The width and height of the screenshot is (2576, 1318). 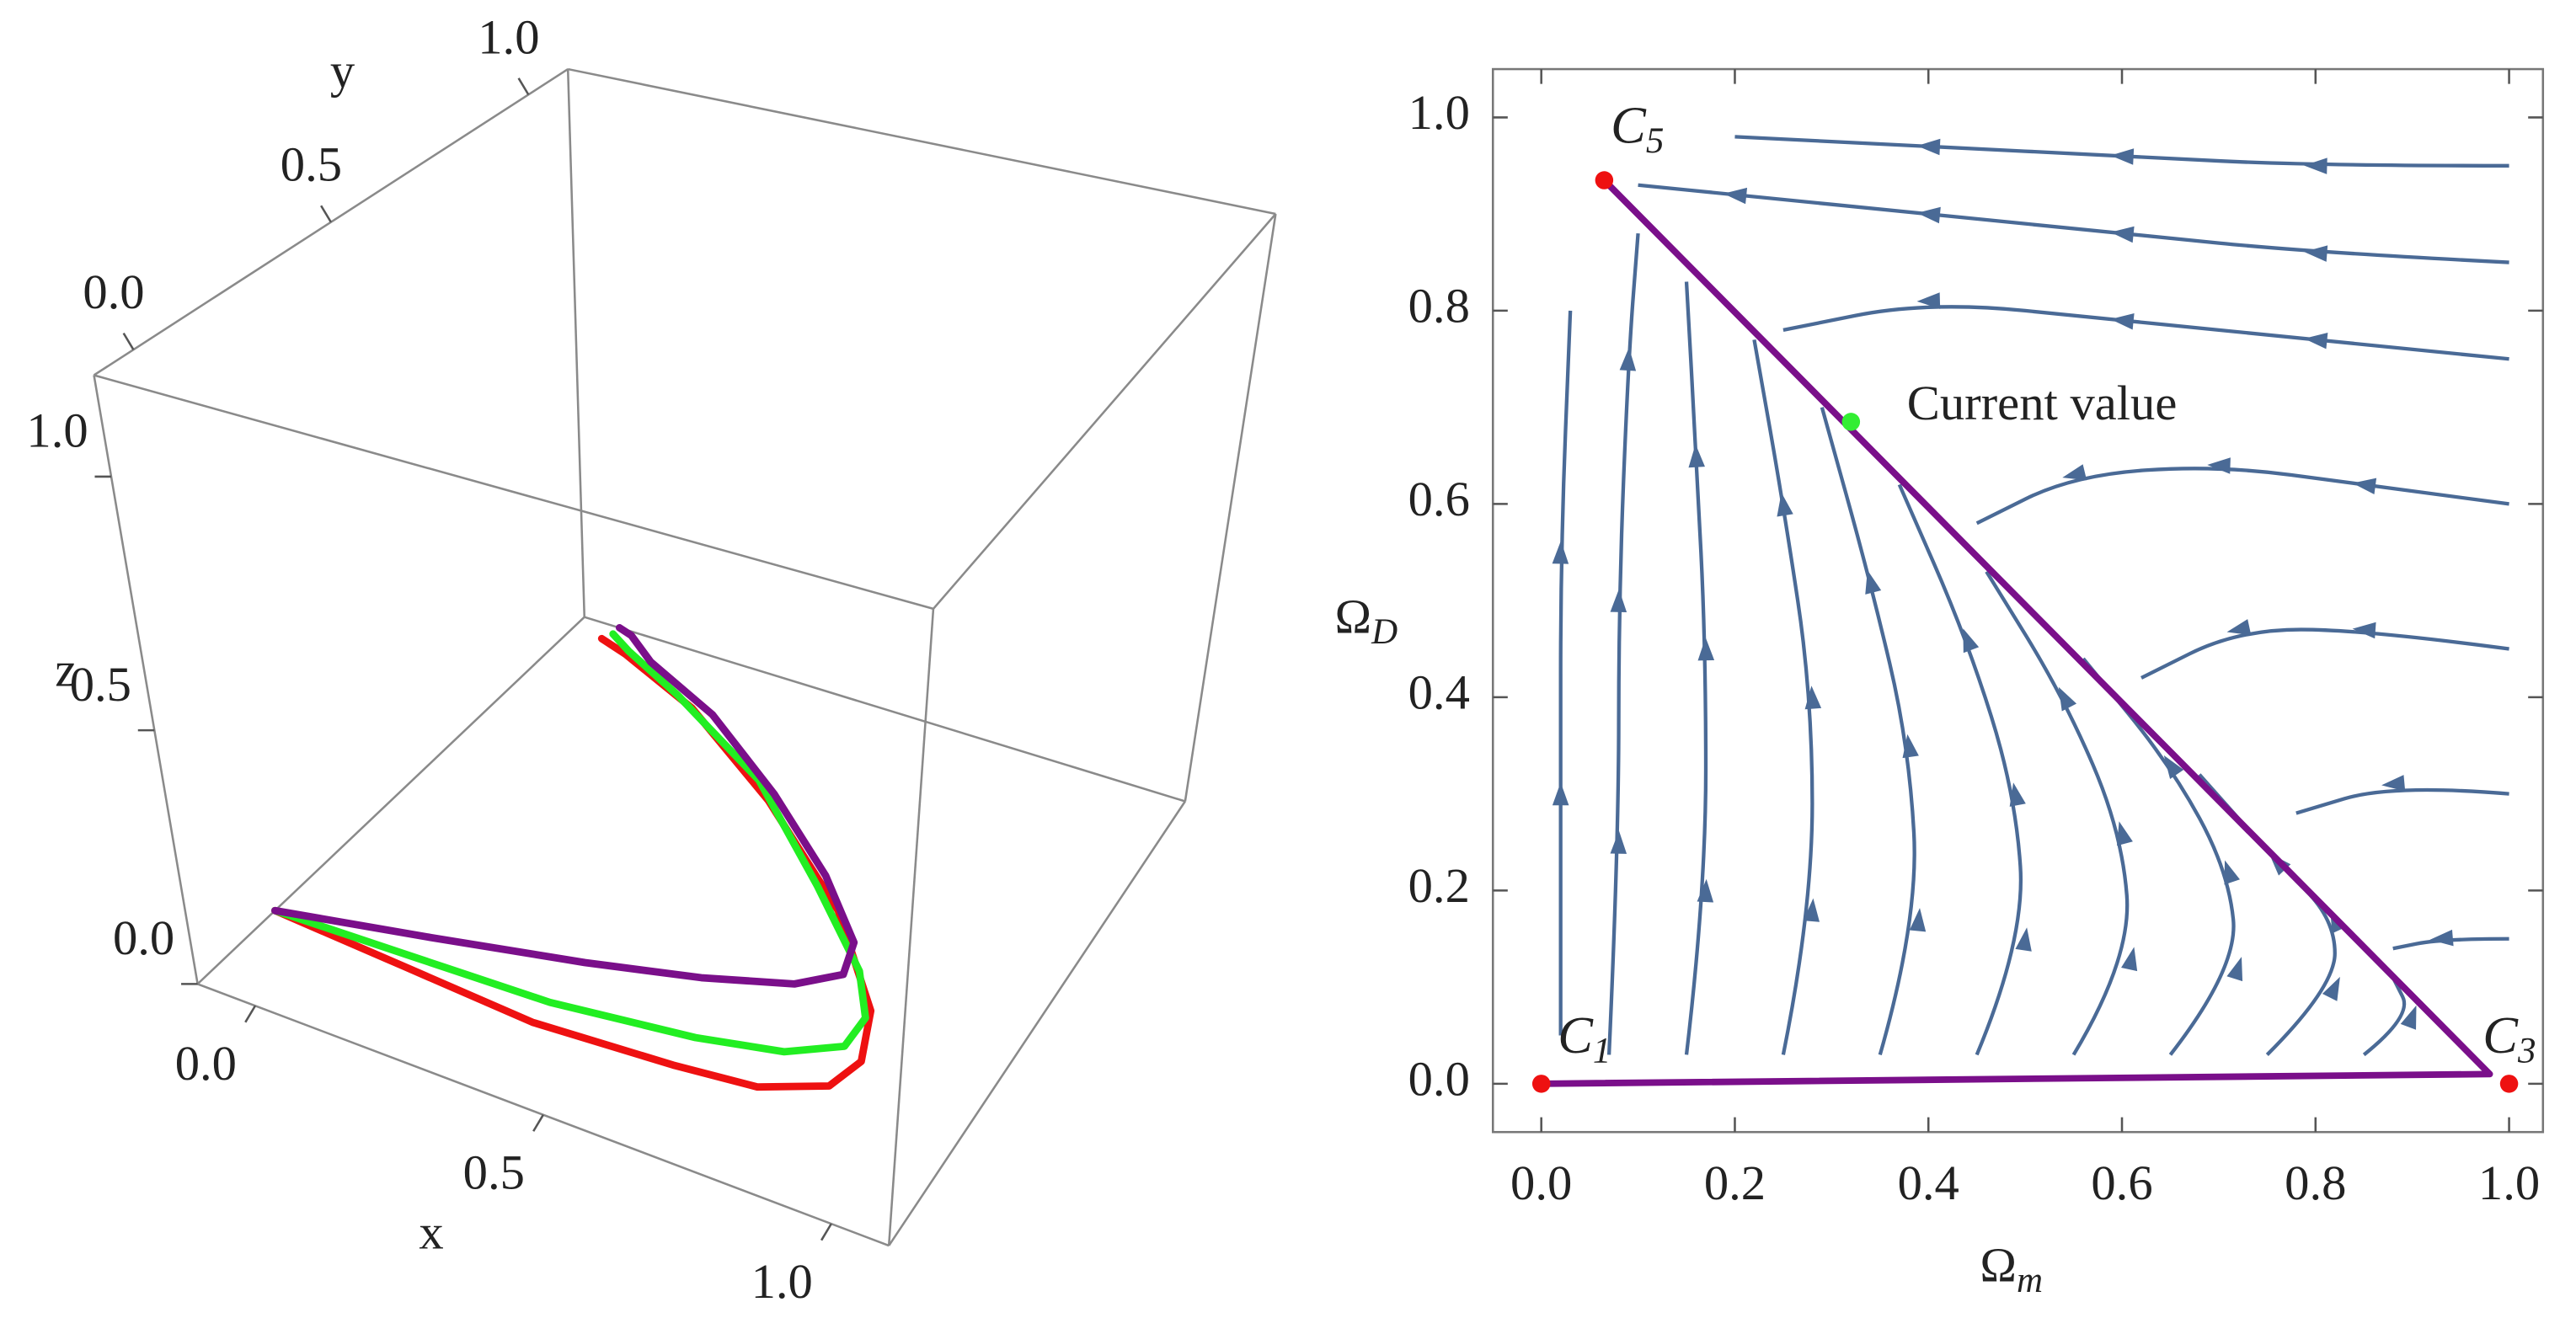 What do you see at coordinates (311, 164) in the screenshot?
I see `y-tick-label: 0.5` at bounding box center [311, 164].